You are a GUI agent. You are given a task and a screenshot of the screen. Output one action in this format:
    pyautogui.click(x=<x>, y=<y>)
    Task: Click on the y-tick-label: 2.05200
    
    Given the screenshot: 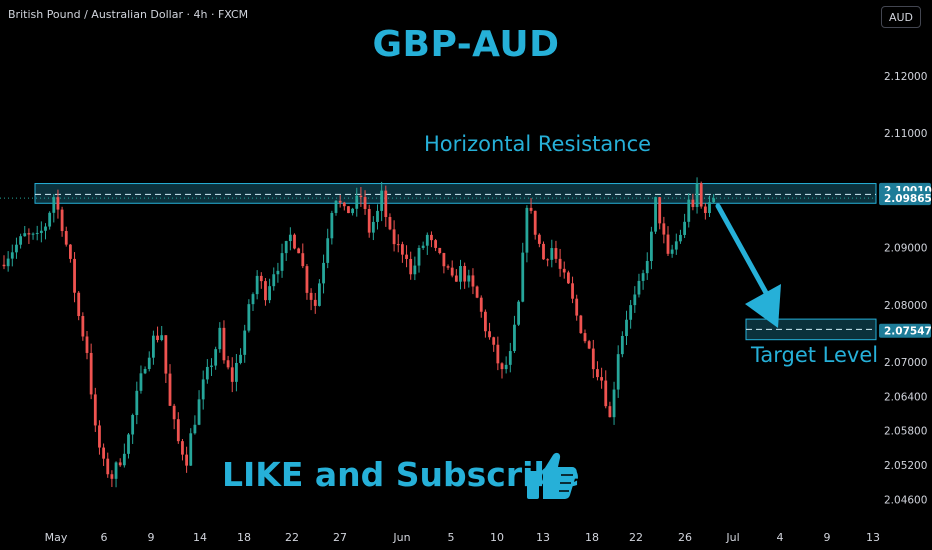 What is the action you would take?
    pyautogui.click(x=905, y=466)
    